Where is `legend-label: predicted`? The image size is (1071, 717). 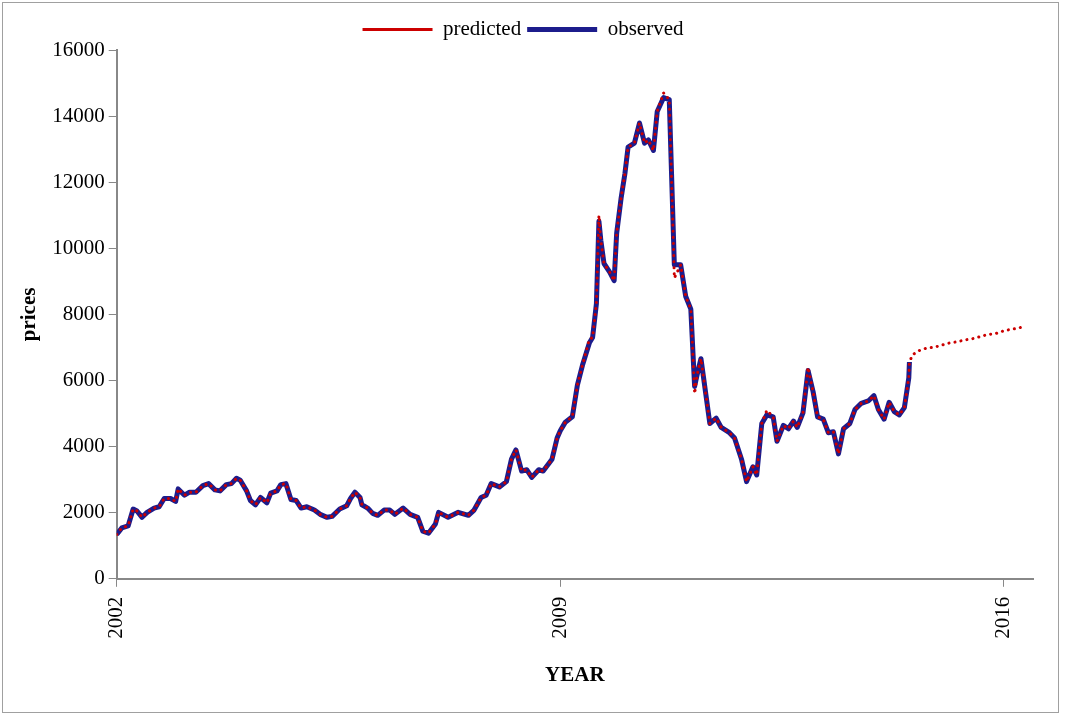 legend-label: predicted is located at coordinates (482, 28).